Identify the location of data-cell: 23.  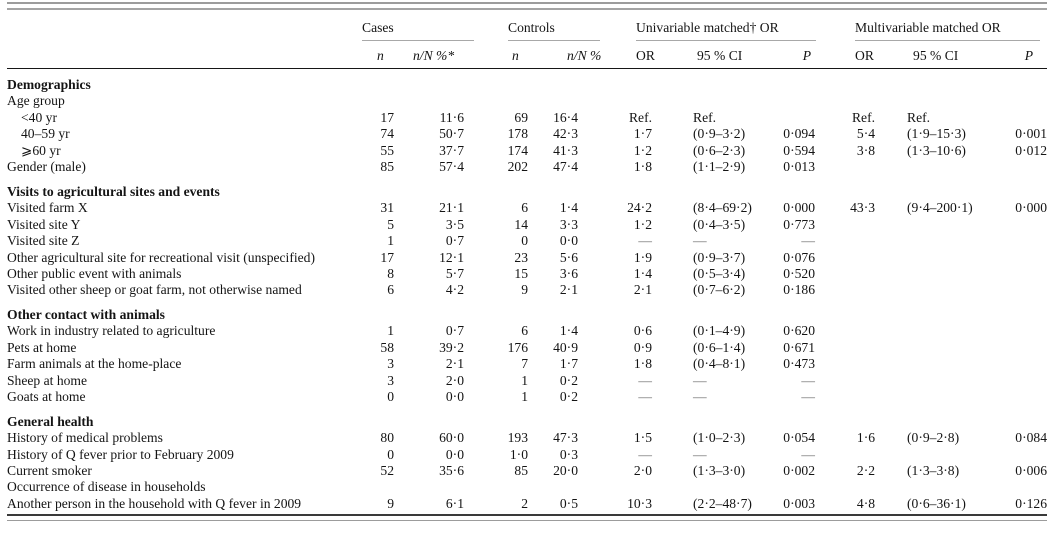
(521, 257).